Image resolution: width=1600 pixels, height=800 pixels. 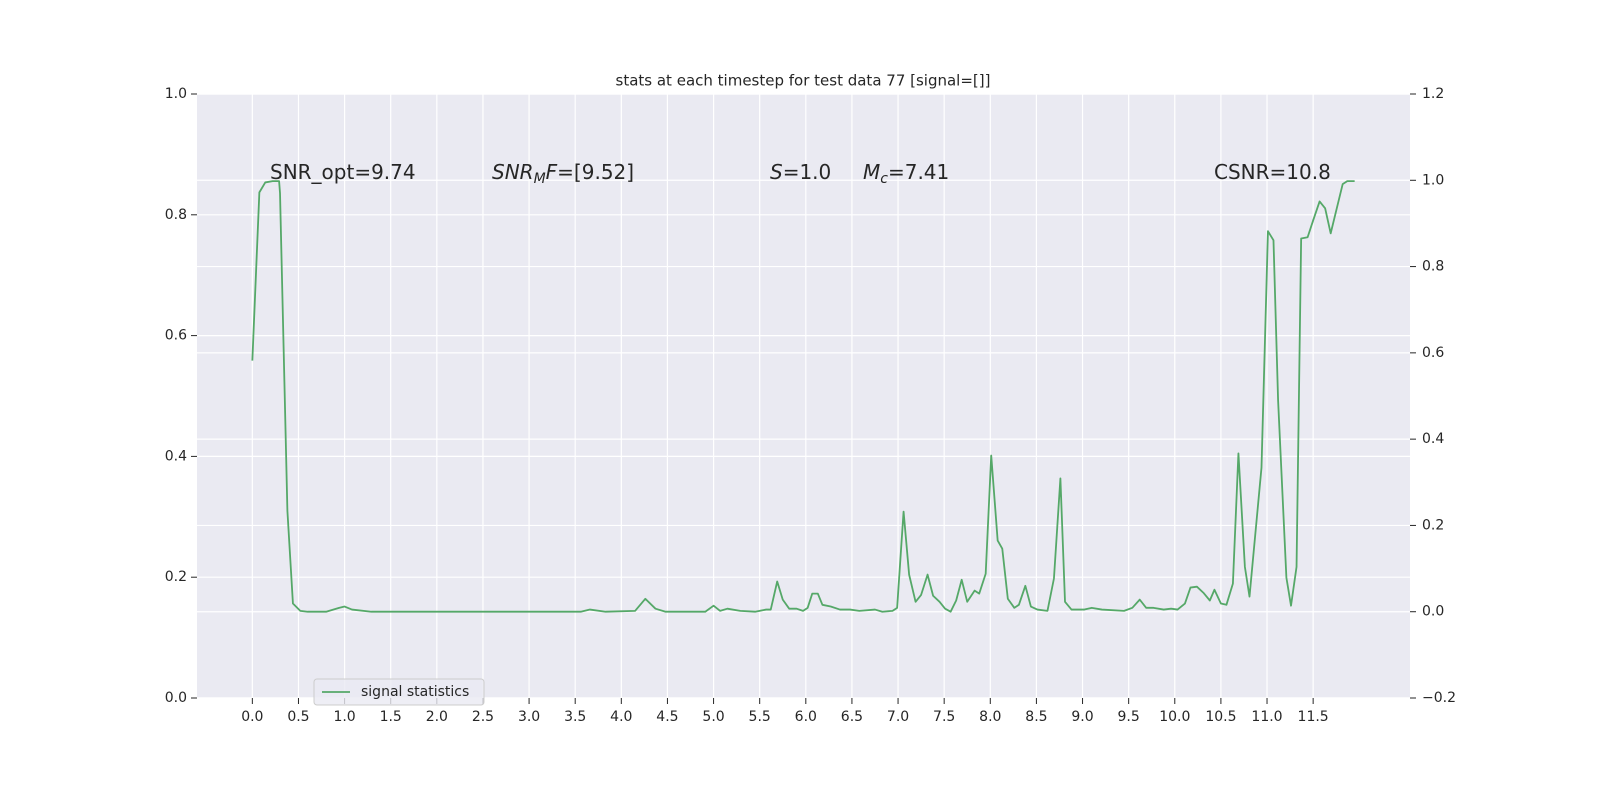 I want to click on annotation-part: =7.41, so click(x=918, y=172).